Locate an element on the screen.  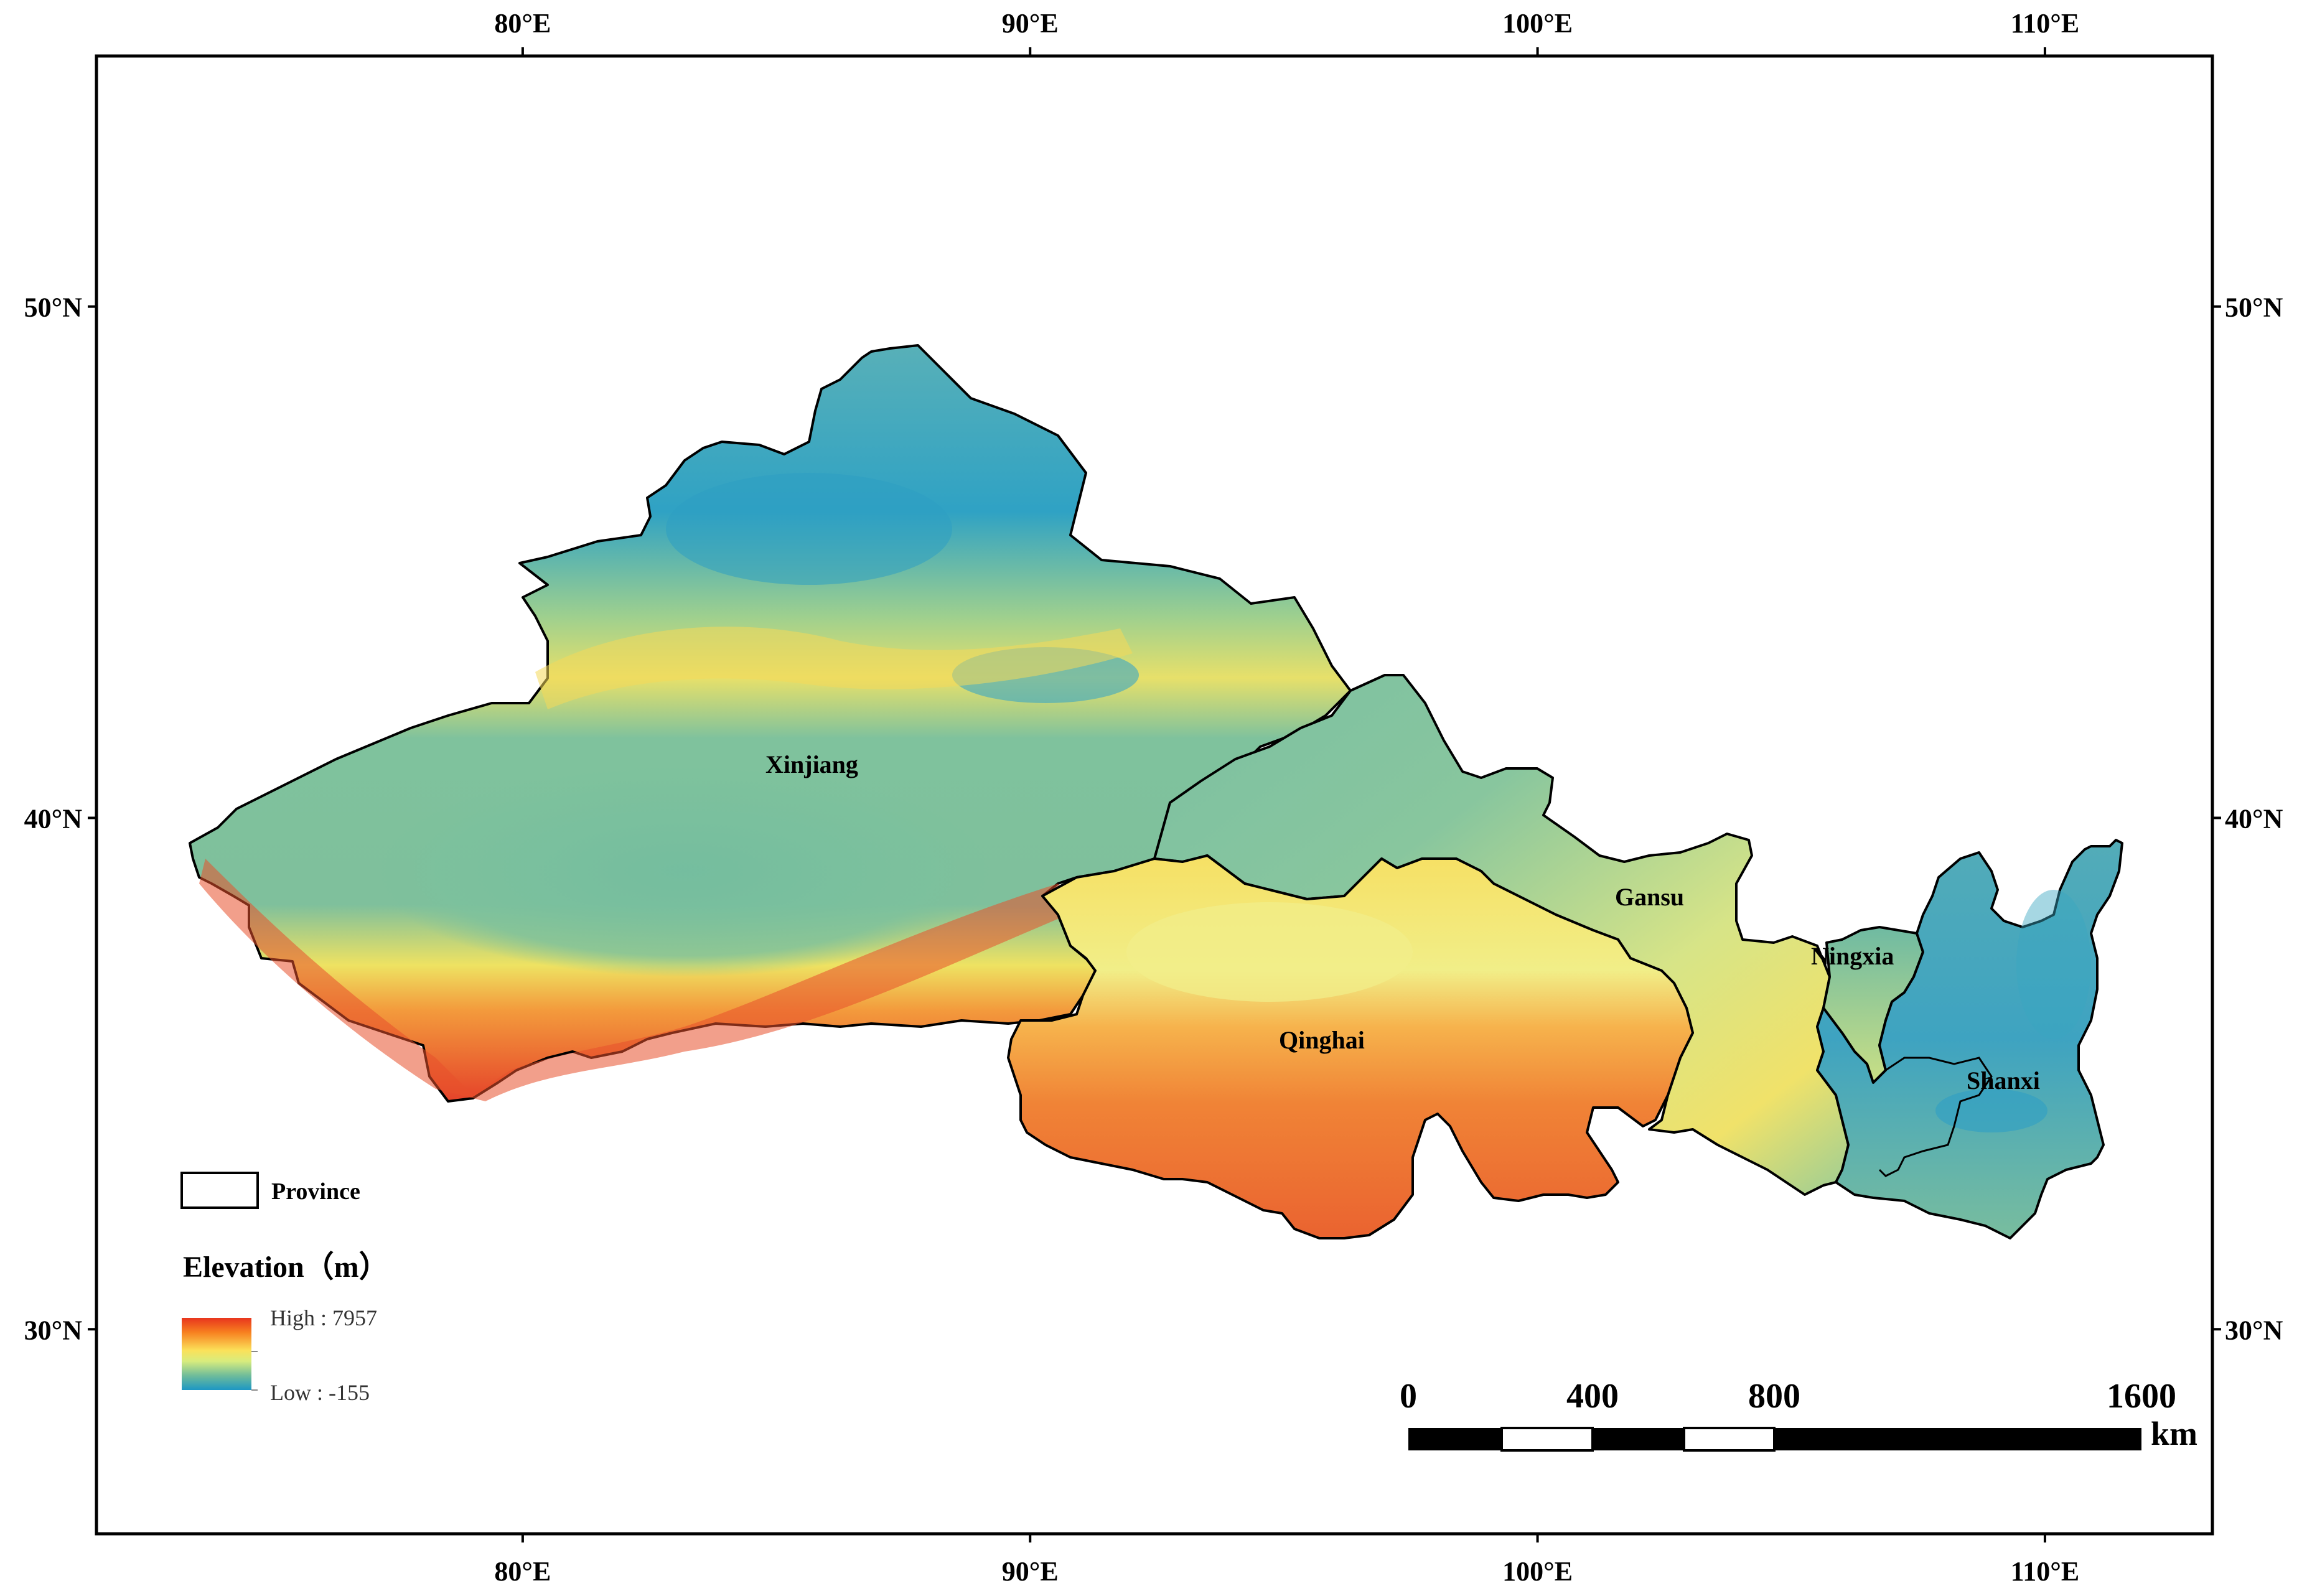
legend-color-ramp is located at coordinates (216, 1354).